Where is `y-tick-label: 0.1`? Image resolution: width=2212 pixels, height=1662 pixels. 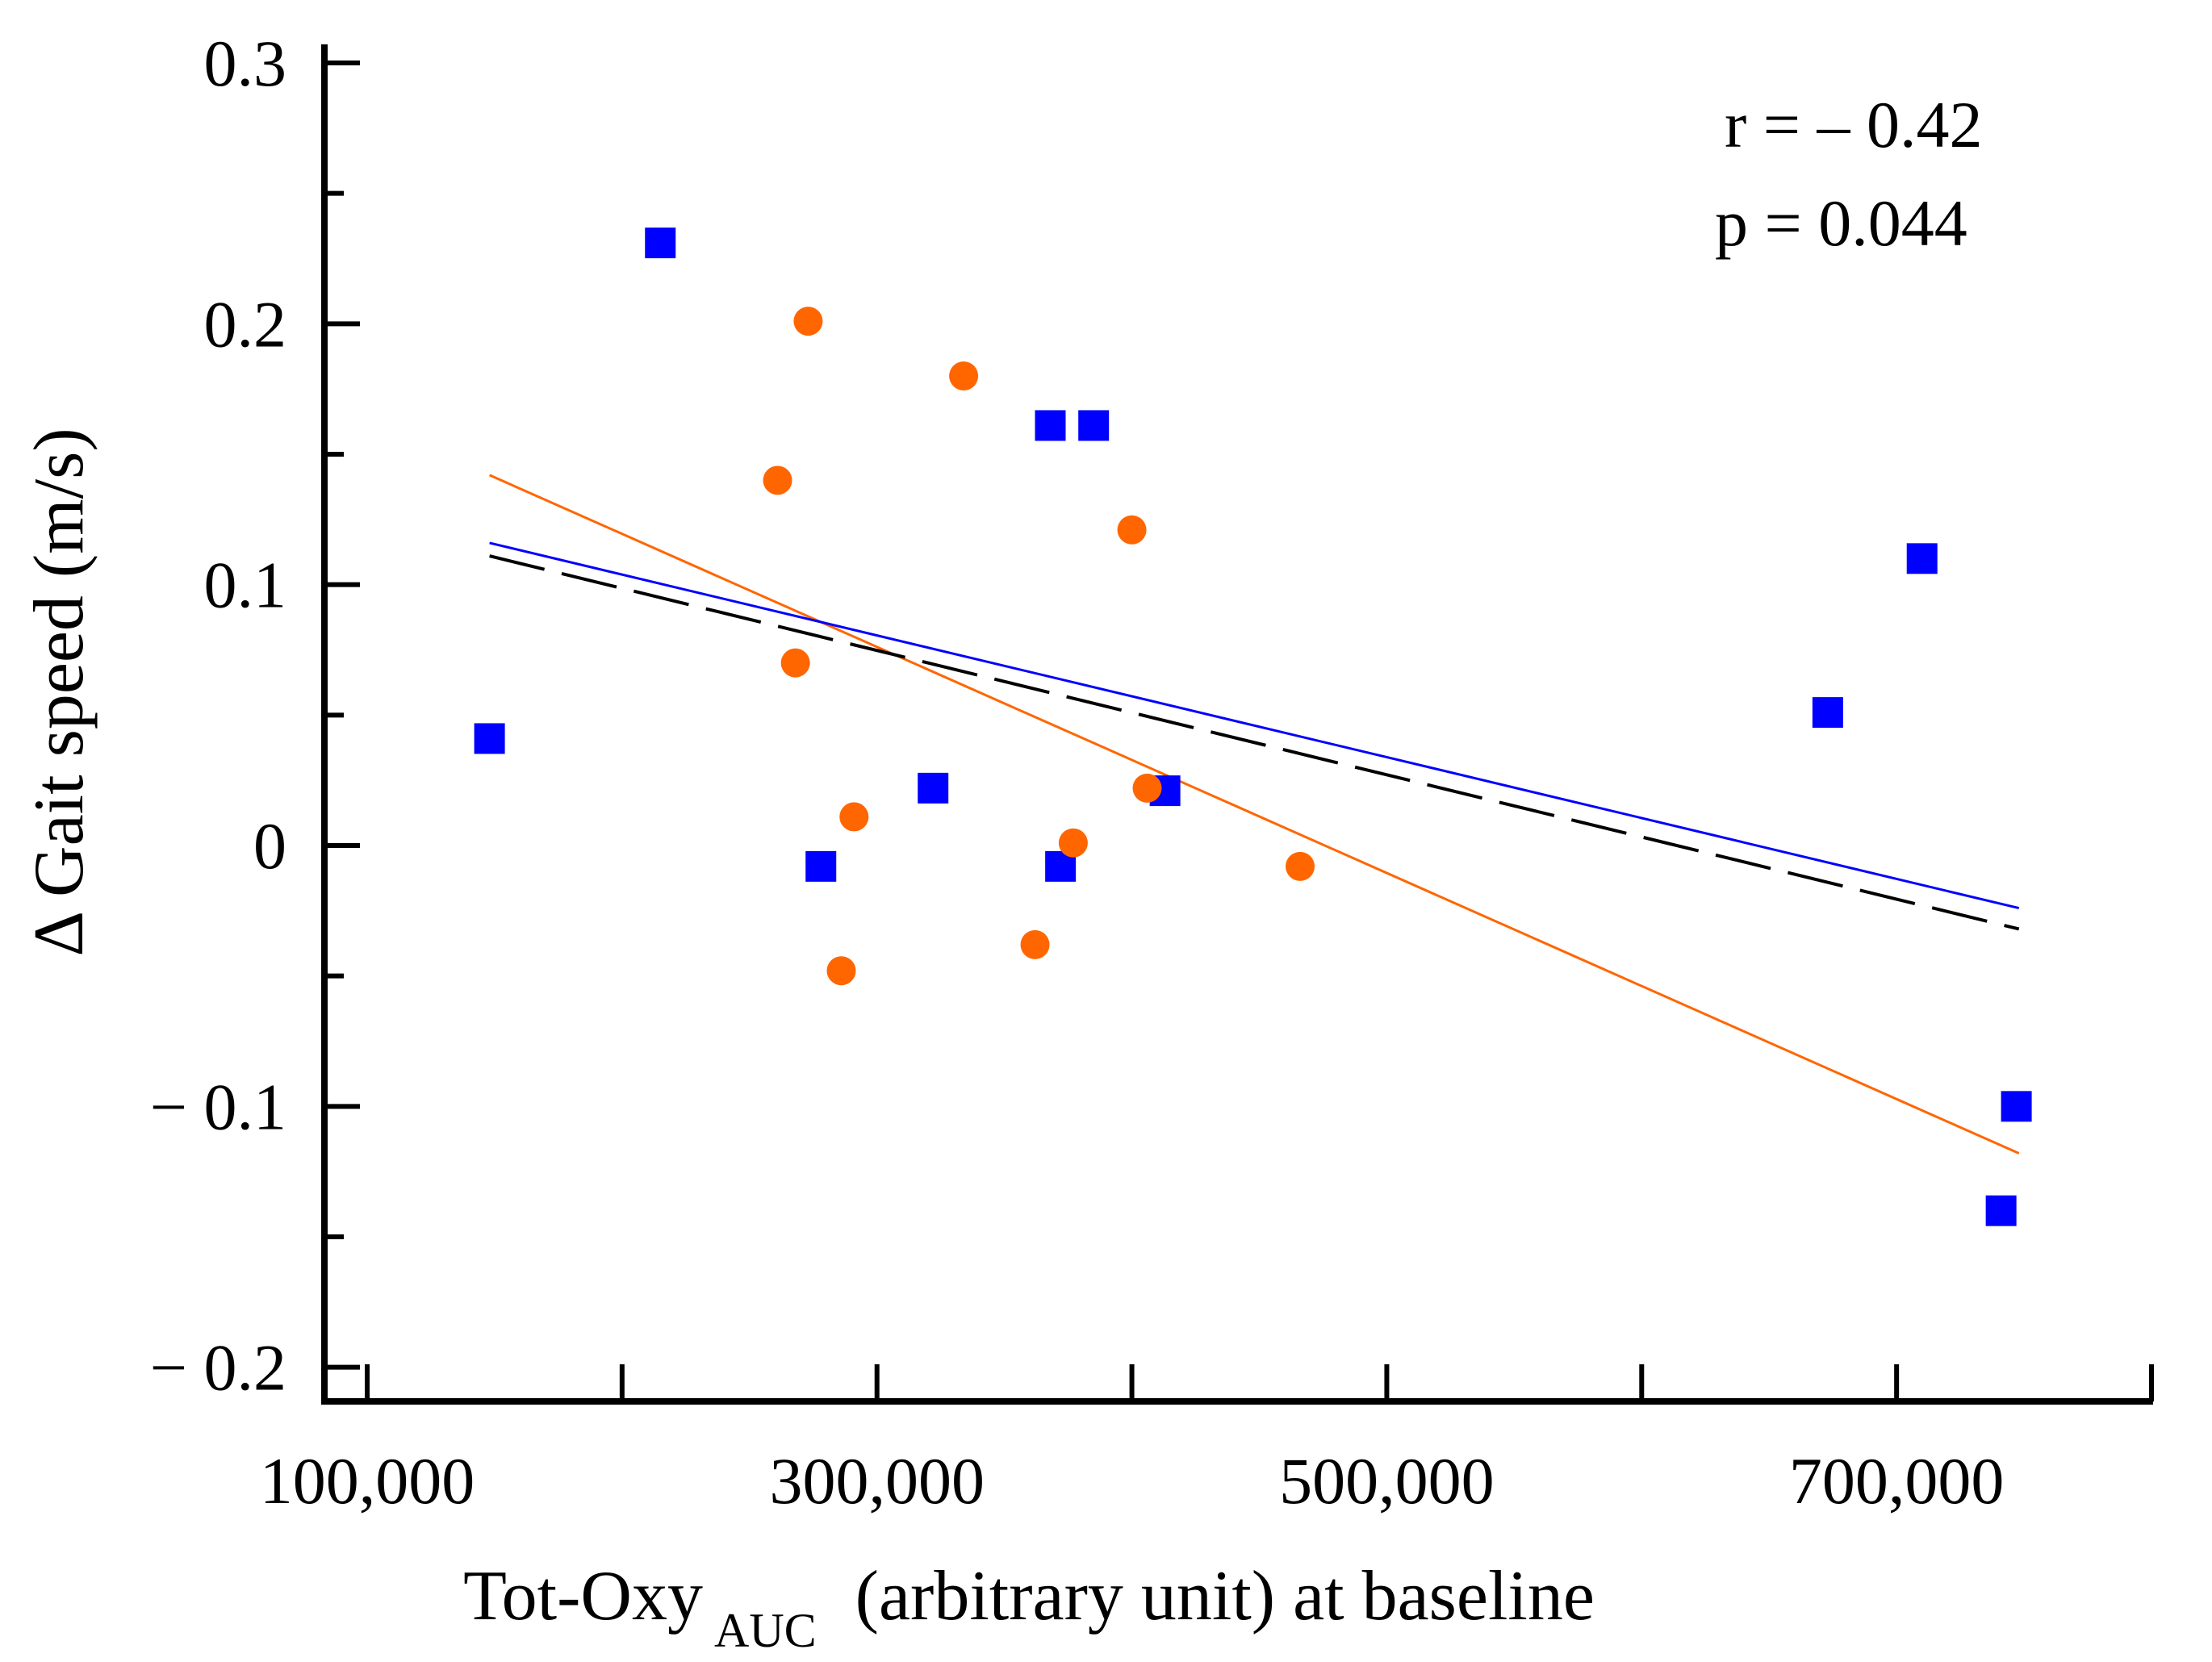 y-tick-label: 0.1 is located at coordinates (246, 585).